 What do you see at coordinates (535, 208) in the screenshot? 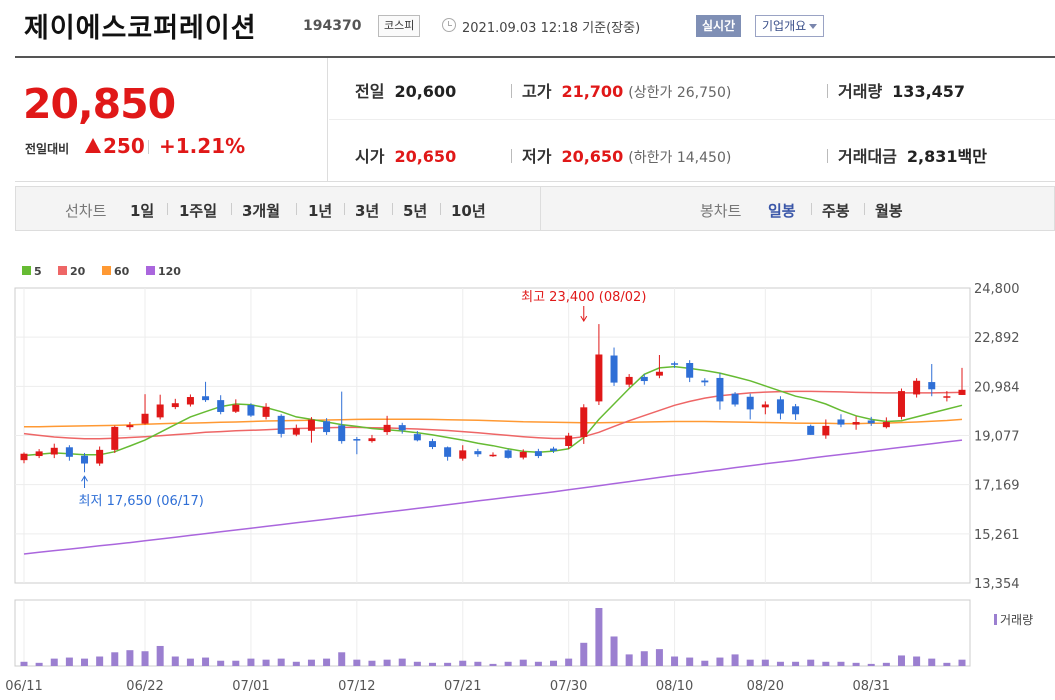
I see `chart-period-tabs: 선차트 1일 1주일 3개월 1년 3년 5년 10년 봉차트 일봉 주봉 월봉` at bounding box center [535, 208].